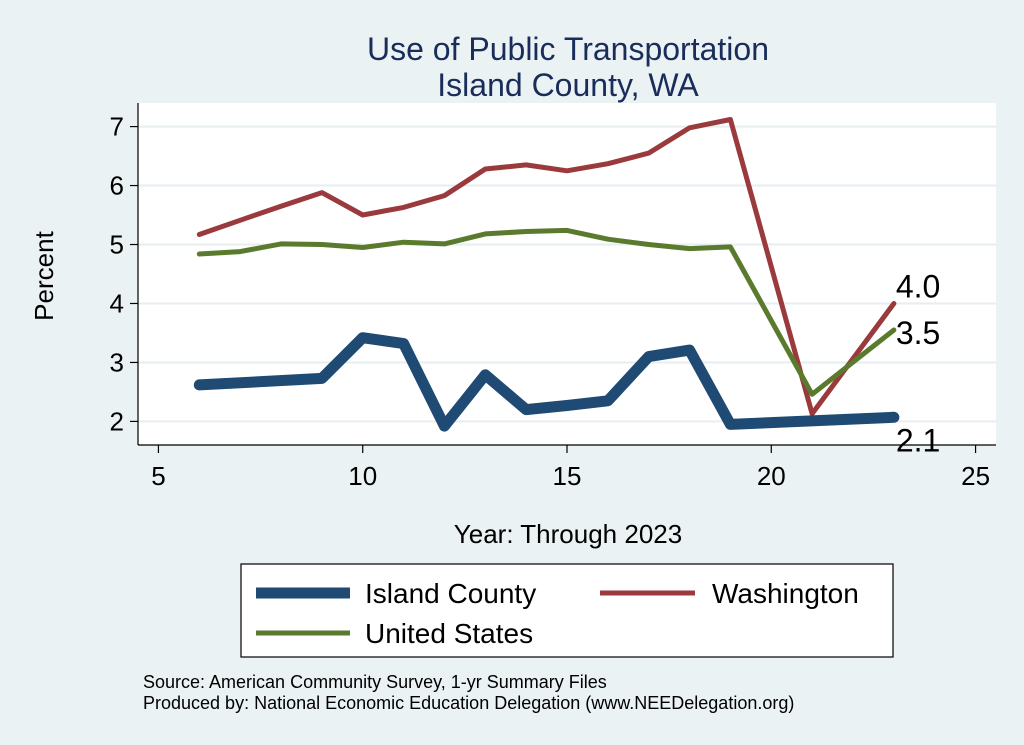  What do you see at coordinates (918, 440) in the screenshot?
I see `end-label-island-county: 2.1` at bounding box center [918, 440].